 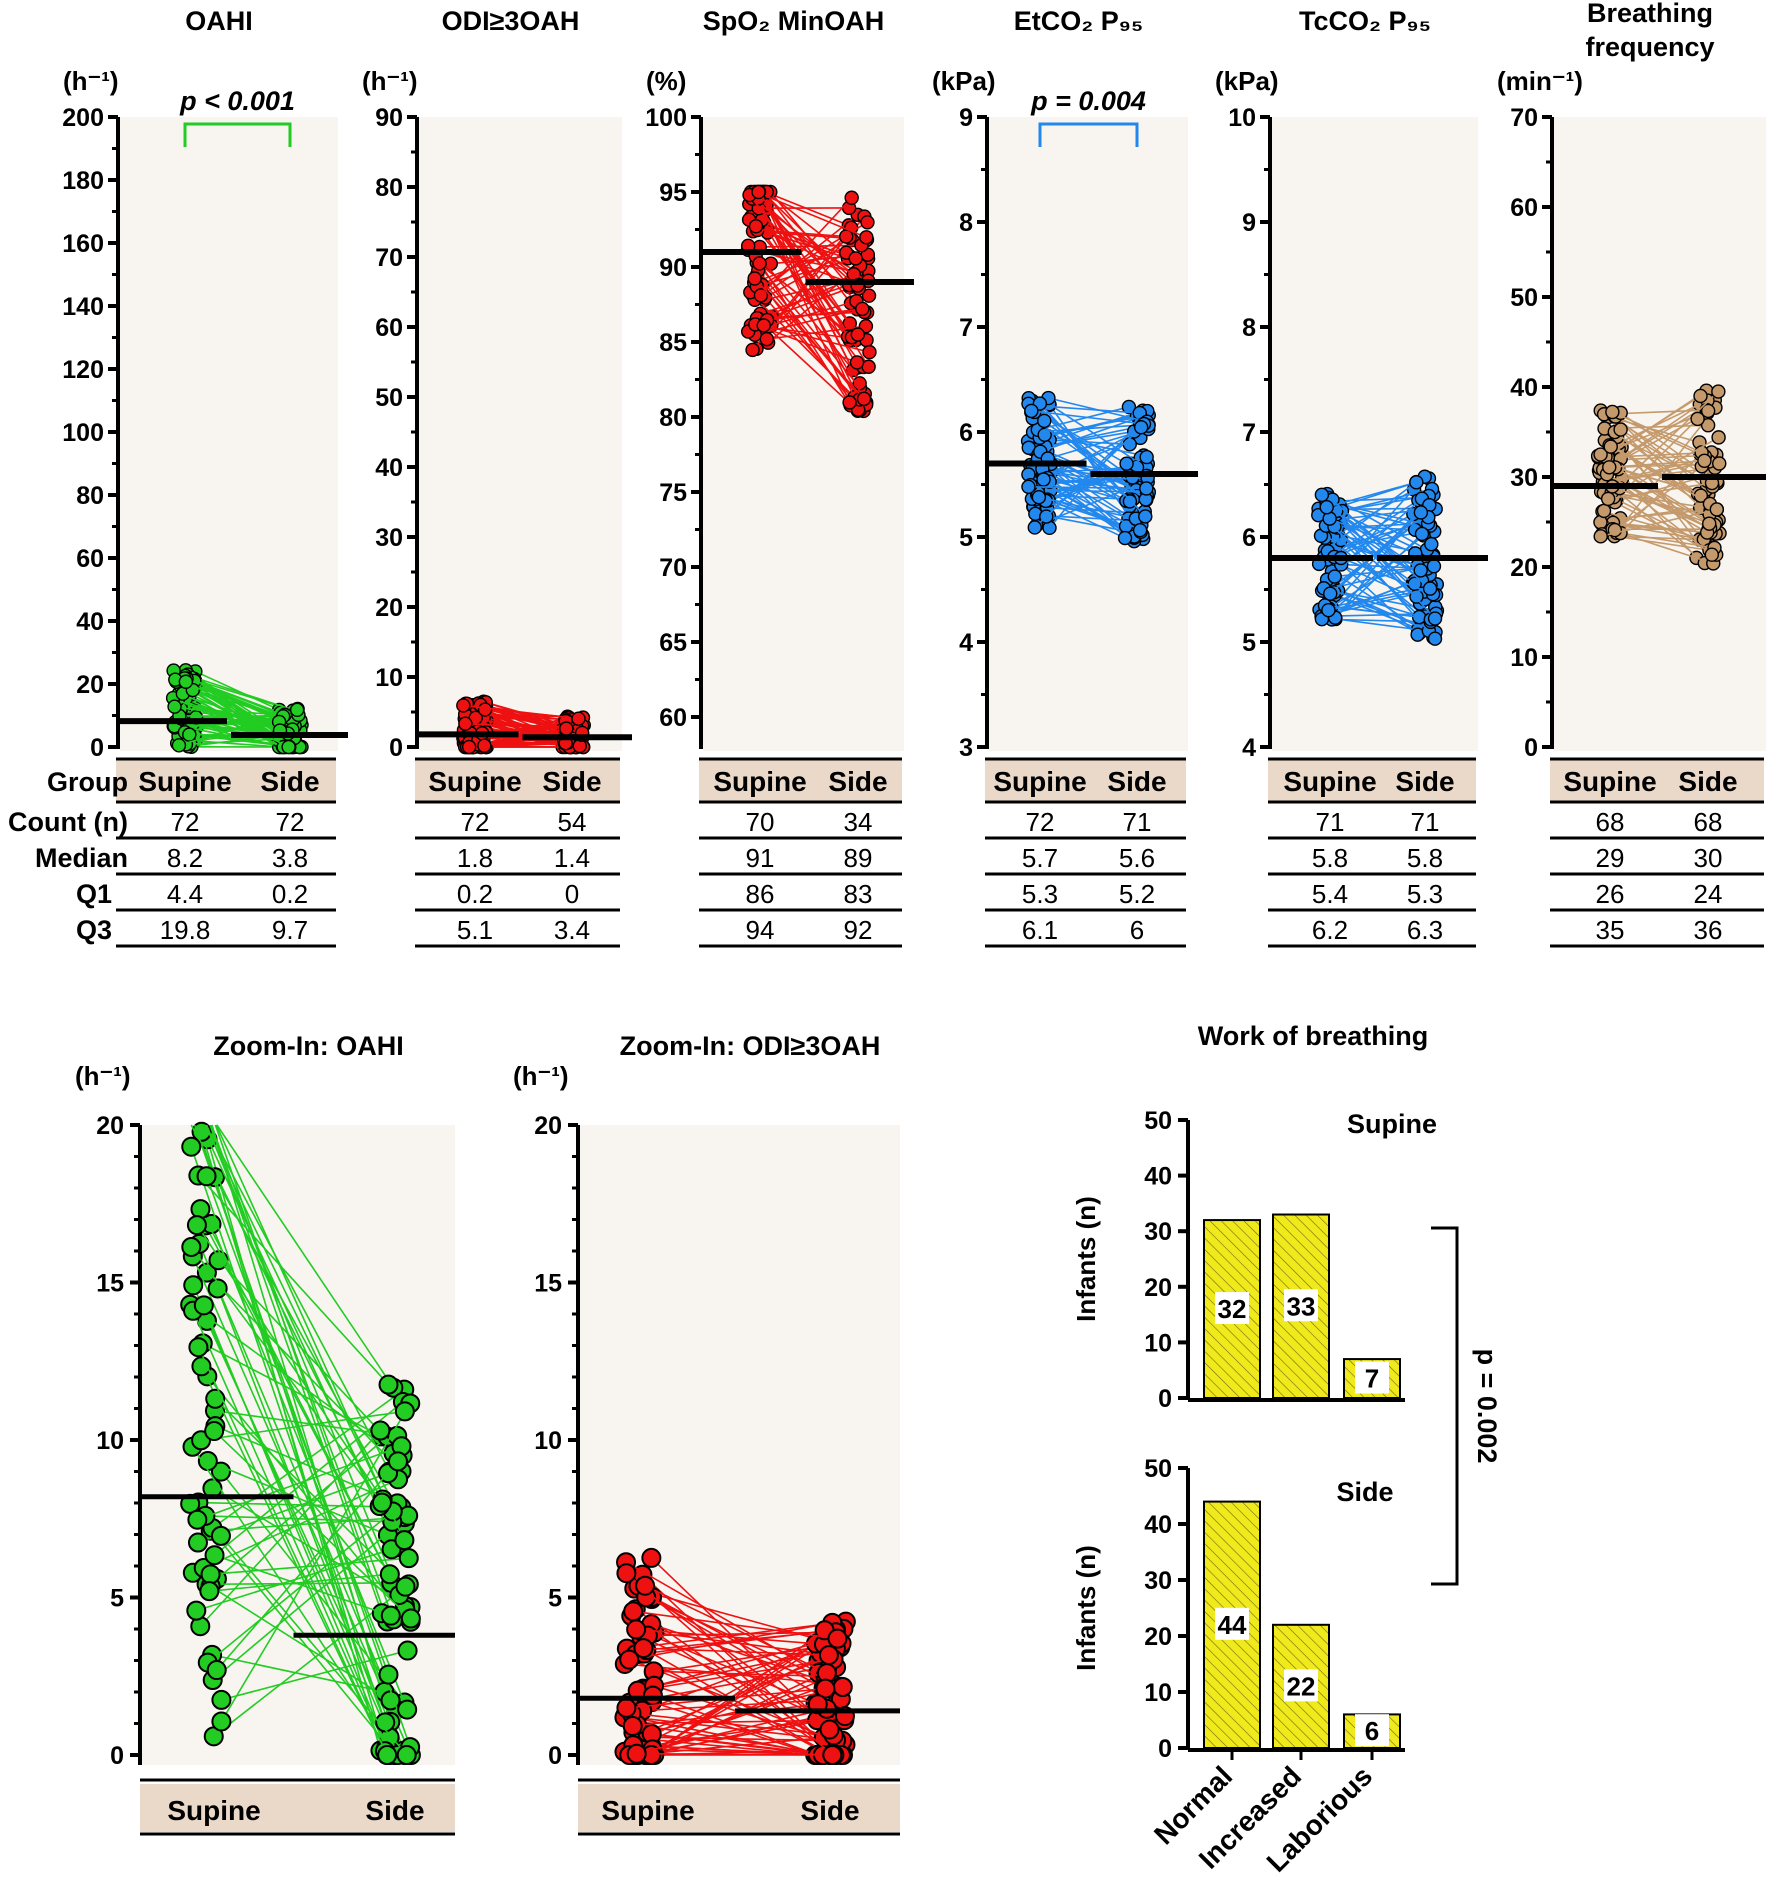 I want to click on table-cell-q1-side: 83, so click(x=858, y=894).